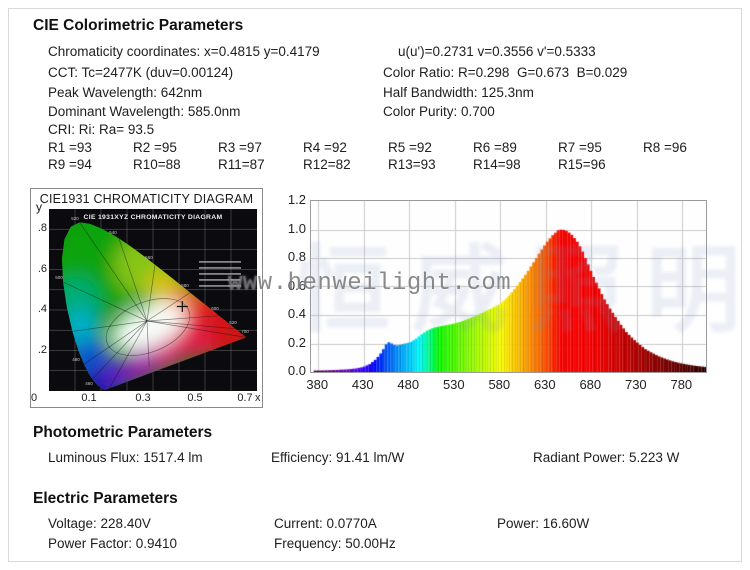 This screenshot has height=570, width=750. I want to click on spd-y-tick: 0.8, so click(296, 256).